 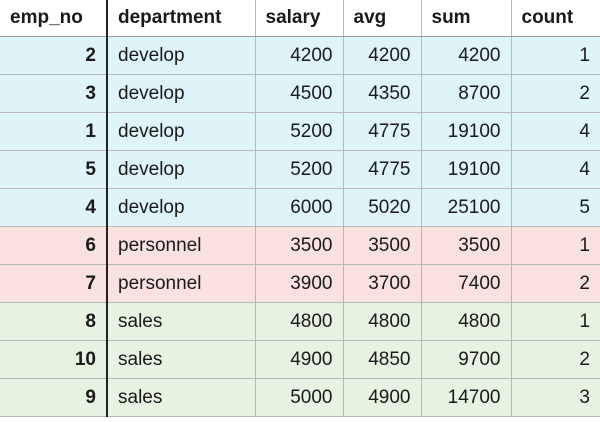 I want to click on table-row: 8 sales 4800 4800 4800 1, so click(x=300, y=321).